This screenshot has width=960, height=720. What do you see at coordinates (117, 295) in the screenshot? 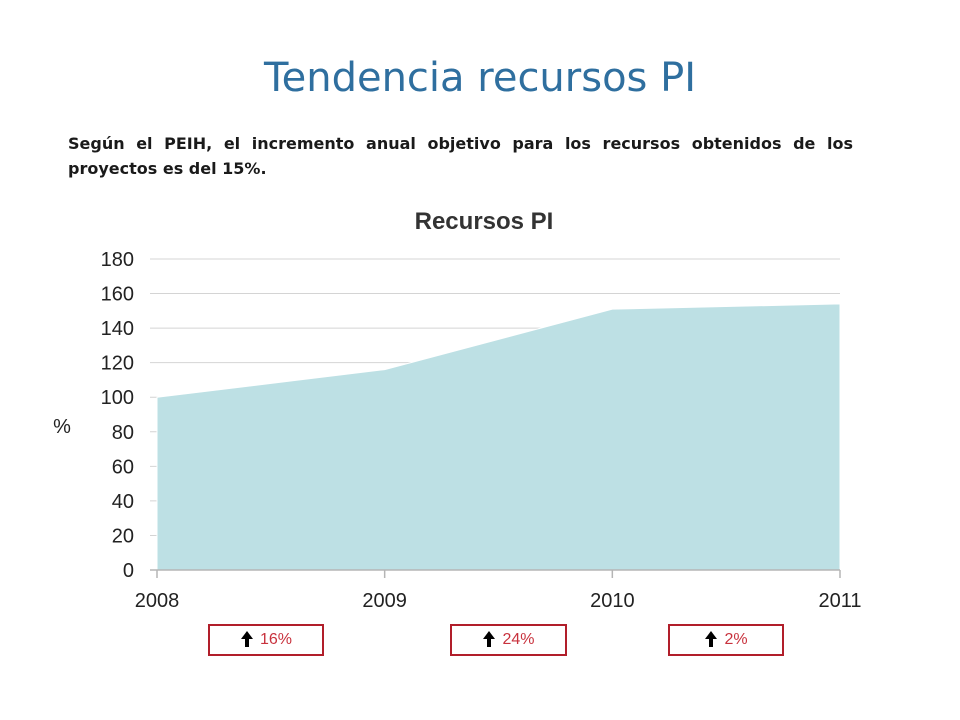
I see `y-tick-label: 160` at bounding box center [117, 295].